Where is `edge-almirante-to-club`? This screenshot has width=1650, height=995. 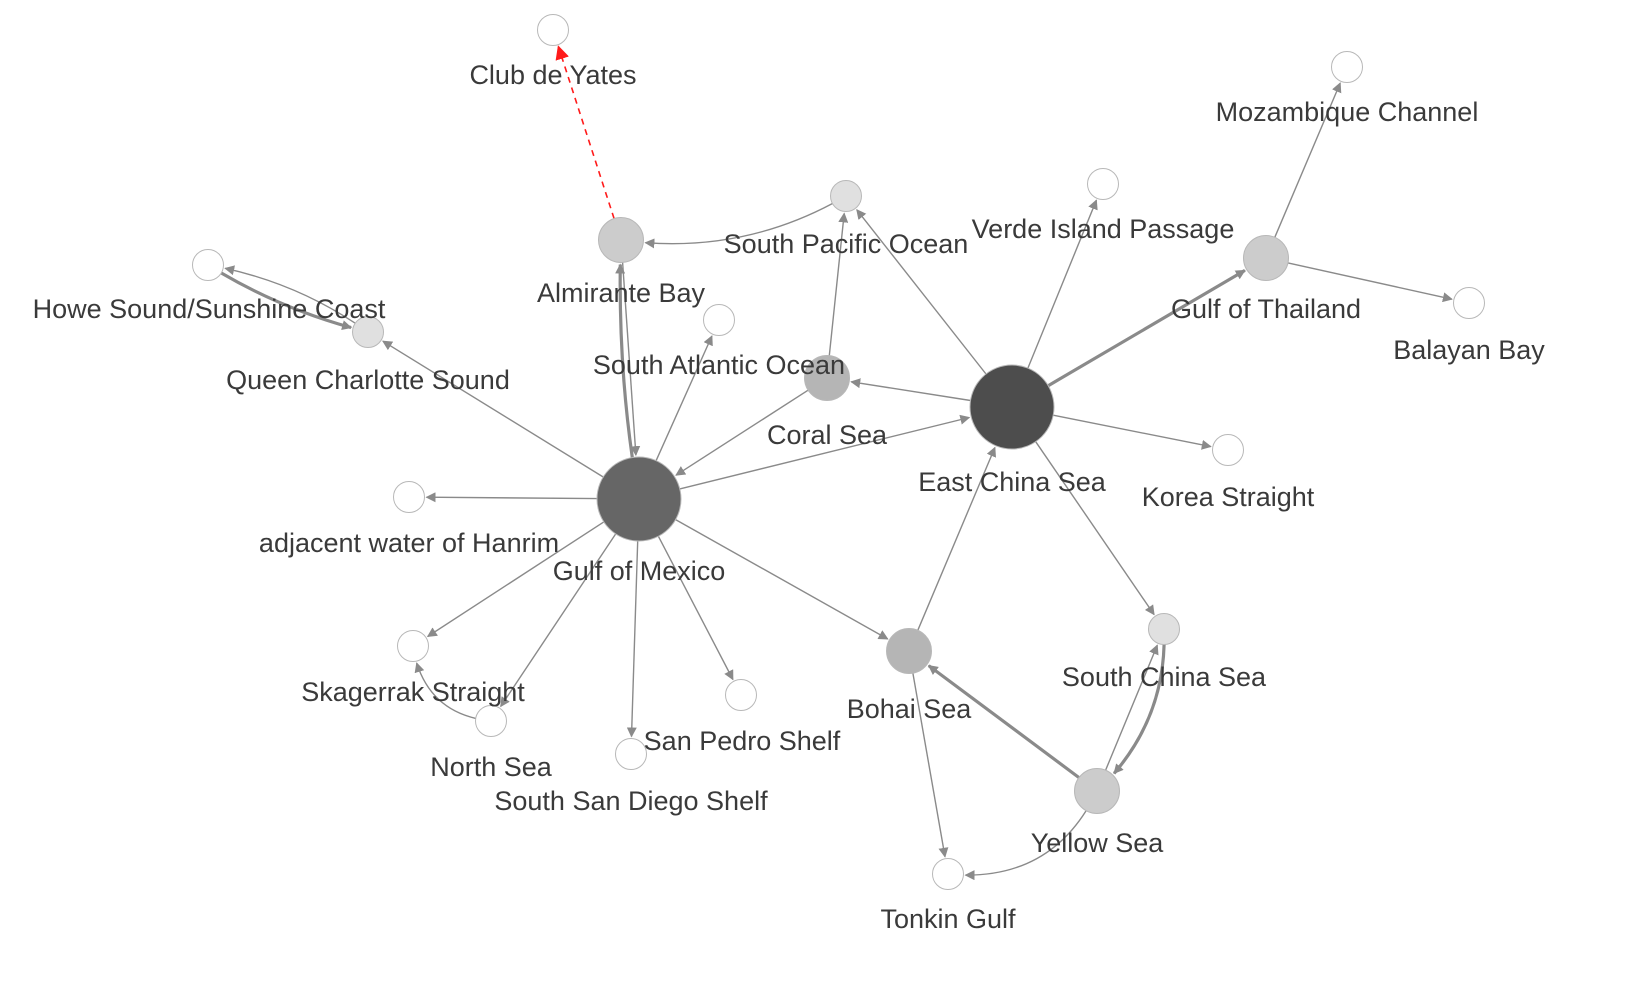 edge-almirante-to-club is located at coordinates (585, 132).